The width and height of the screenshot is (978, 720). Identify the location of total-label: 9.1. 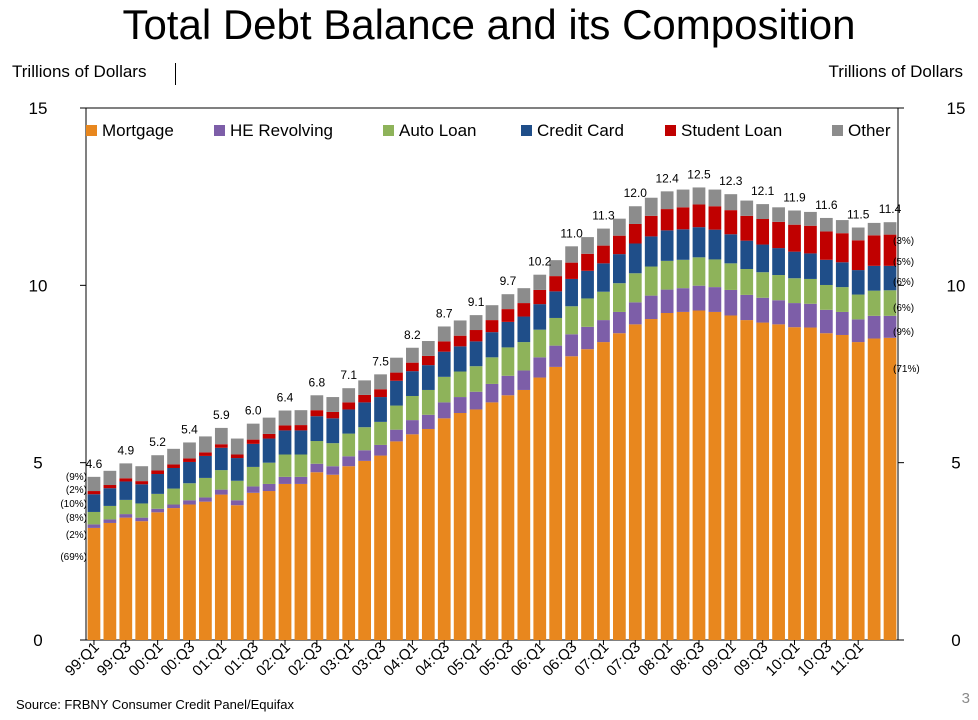
(476, 302).